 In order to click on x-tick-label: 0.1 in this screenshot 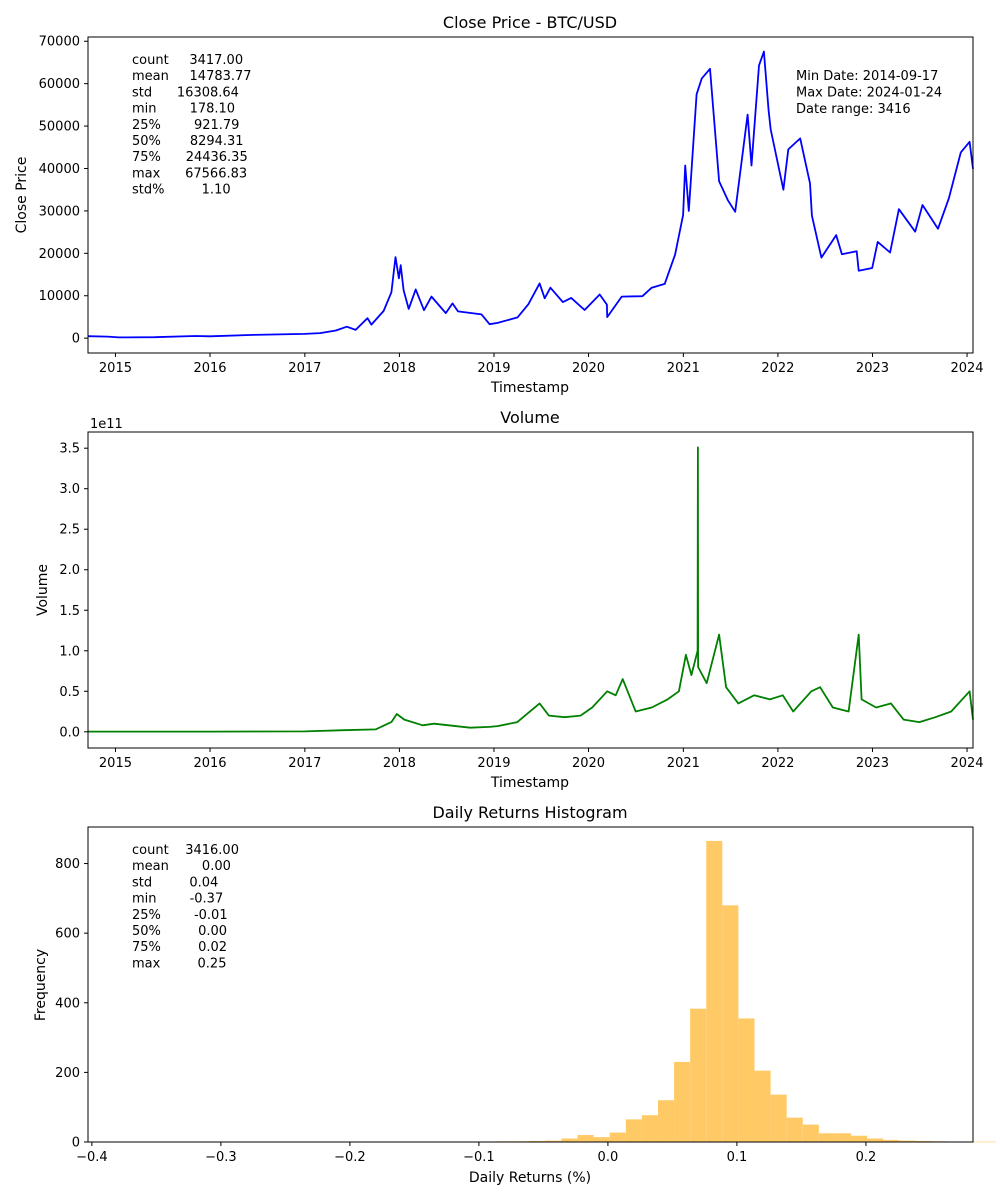, I will do `click(737, 1157)`.